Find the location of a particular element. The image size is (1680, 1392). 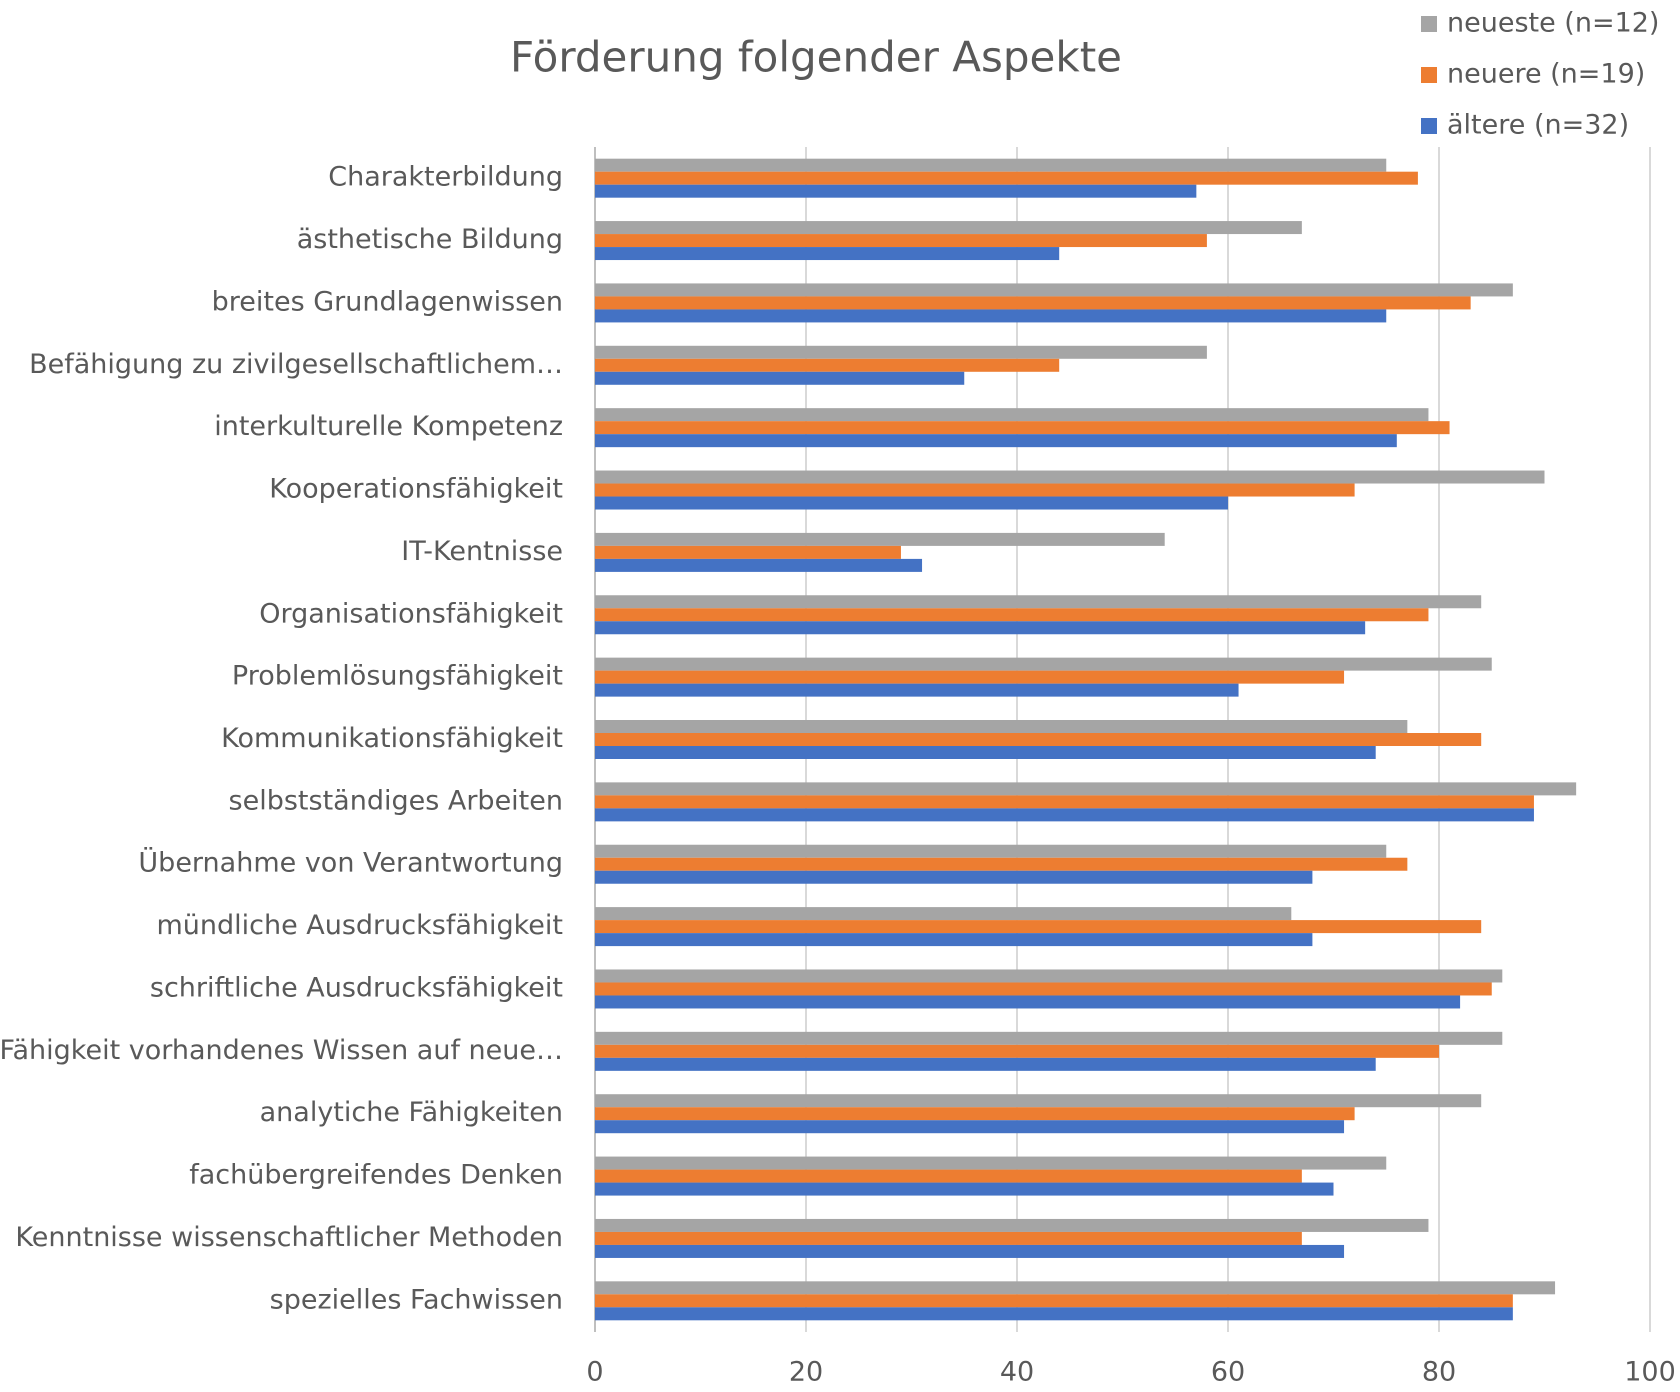

y-tick-label: Kooperationsfähigkeit is located at coordinates (416, 489).